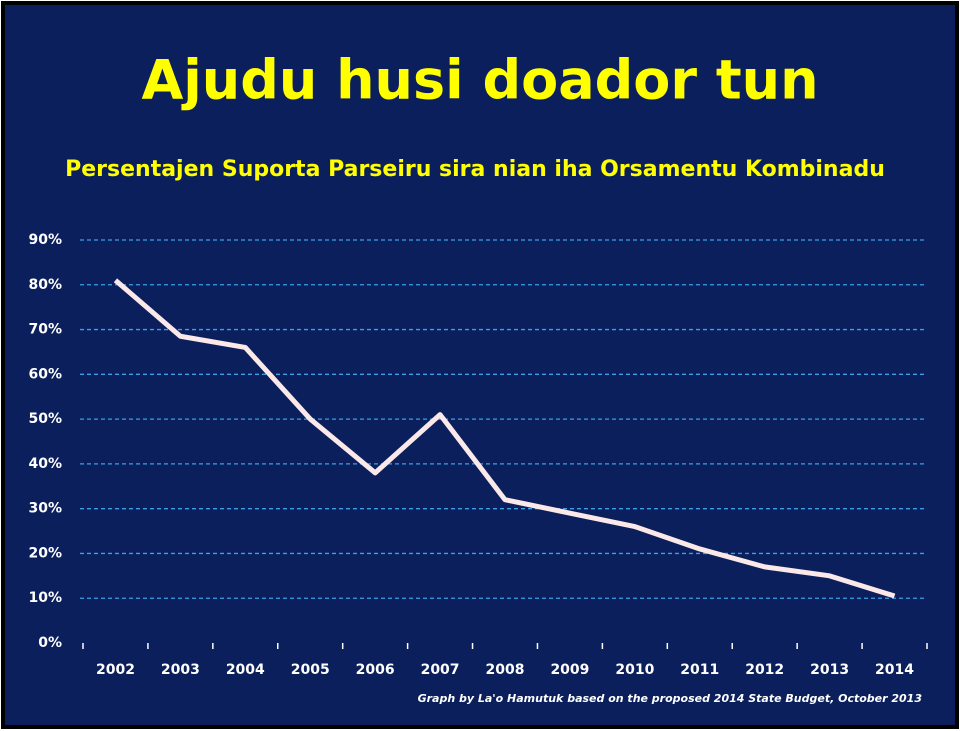  Describe the element at coordinates (50, 643) in the screenshot. I see `y-tick-label: 0%` at that location.